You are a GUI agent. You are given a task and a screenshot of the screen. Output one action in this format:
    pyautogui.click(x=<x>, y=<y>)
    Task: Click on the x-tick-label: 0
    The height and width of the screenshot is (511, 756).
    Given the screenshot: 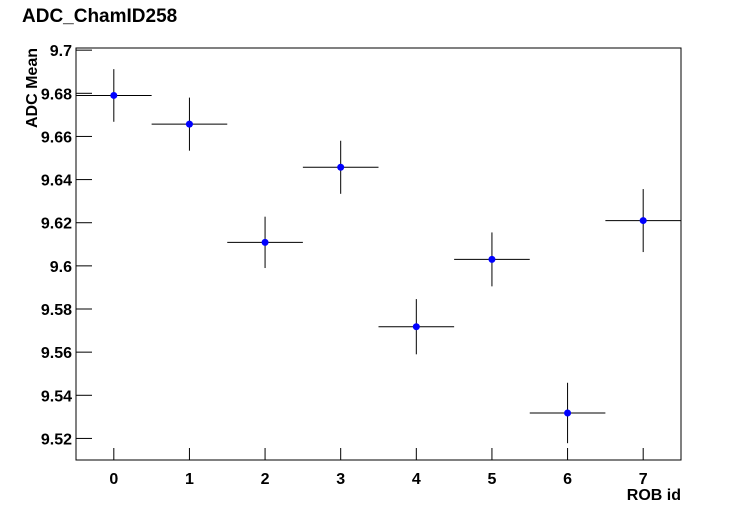 What is the action you would take?
    pyautogui.click(x=113, y=479)
    